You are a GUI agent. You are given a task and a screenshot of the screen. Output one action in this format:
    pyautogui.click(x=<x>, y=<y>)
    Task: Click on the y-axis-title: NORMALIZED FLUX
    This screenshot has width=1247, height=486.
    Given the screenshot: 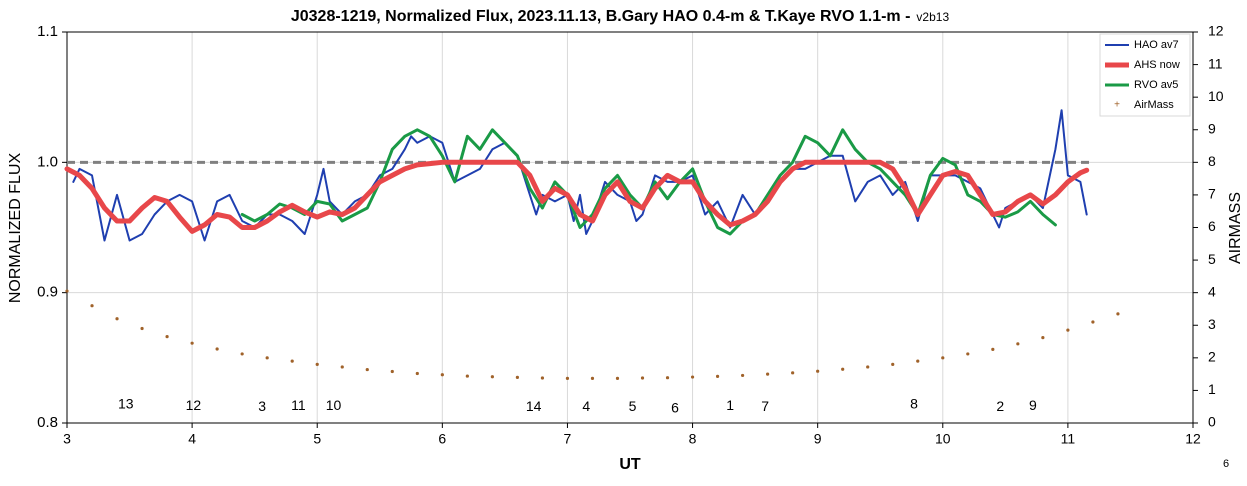 What is the action you would take?
    pyautogui.click(x=15, y=228)
    